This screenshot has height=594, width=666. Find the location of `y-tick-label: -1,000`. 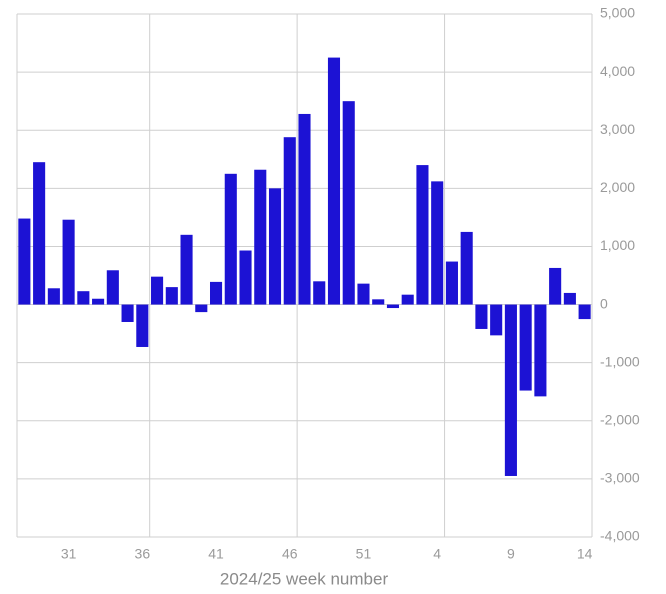

y-tick-label: -1,000 is located at coordinates (620, 361).